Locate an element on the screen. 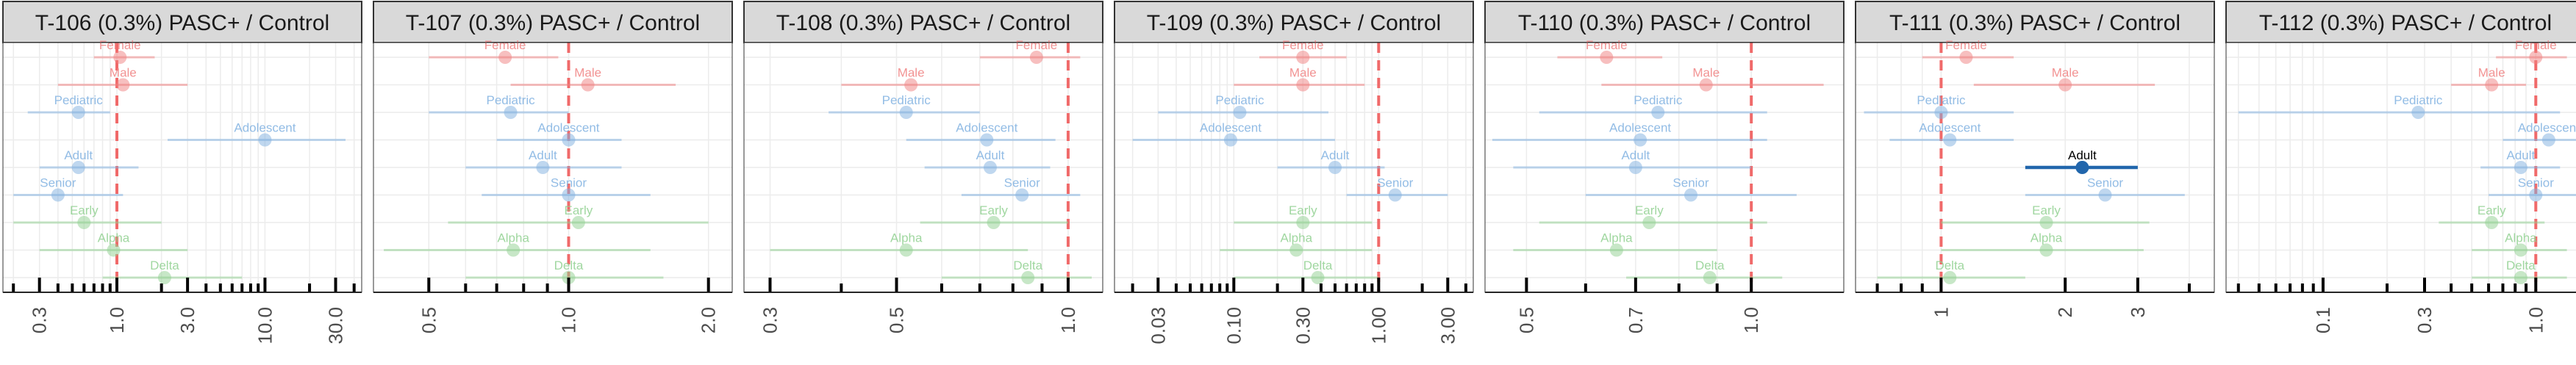 The image size is (2576, 365). x-tick-label: 1.0 is located at coordinates (1068, 320).